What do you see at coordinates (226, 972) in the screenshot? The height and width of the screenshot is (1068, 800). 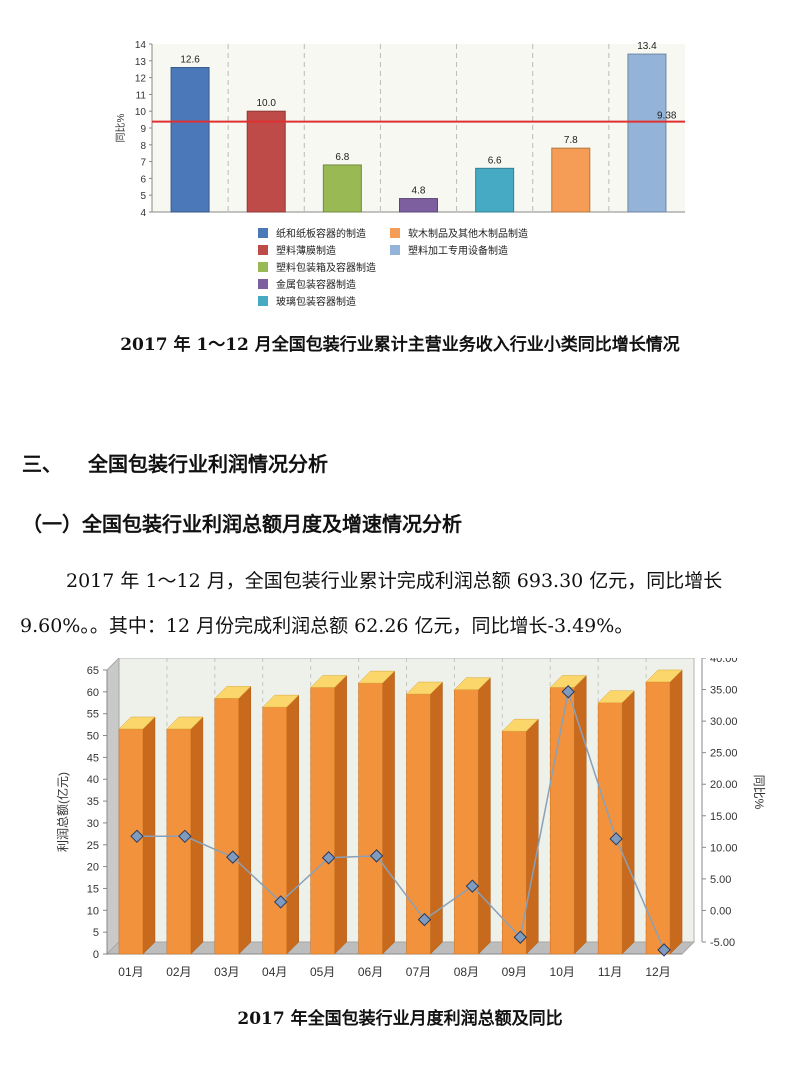 I see `x-tick-label-2: 03月` at bounding box center [226, 972].